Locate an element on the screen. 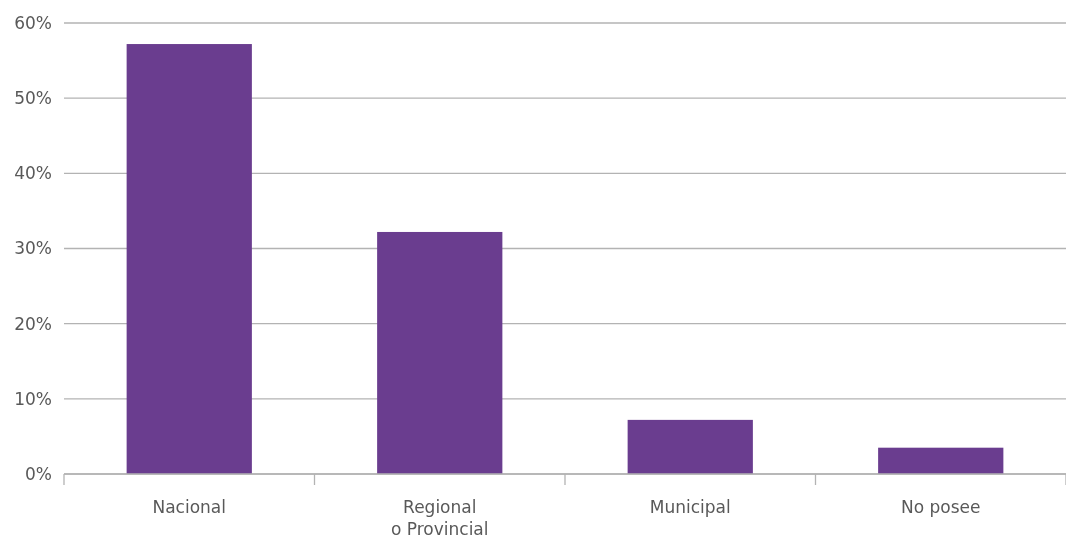  x-tick-label: Regional o Provincial is located at coordinates (439, 517).